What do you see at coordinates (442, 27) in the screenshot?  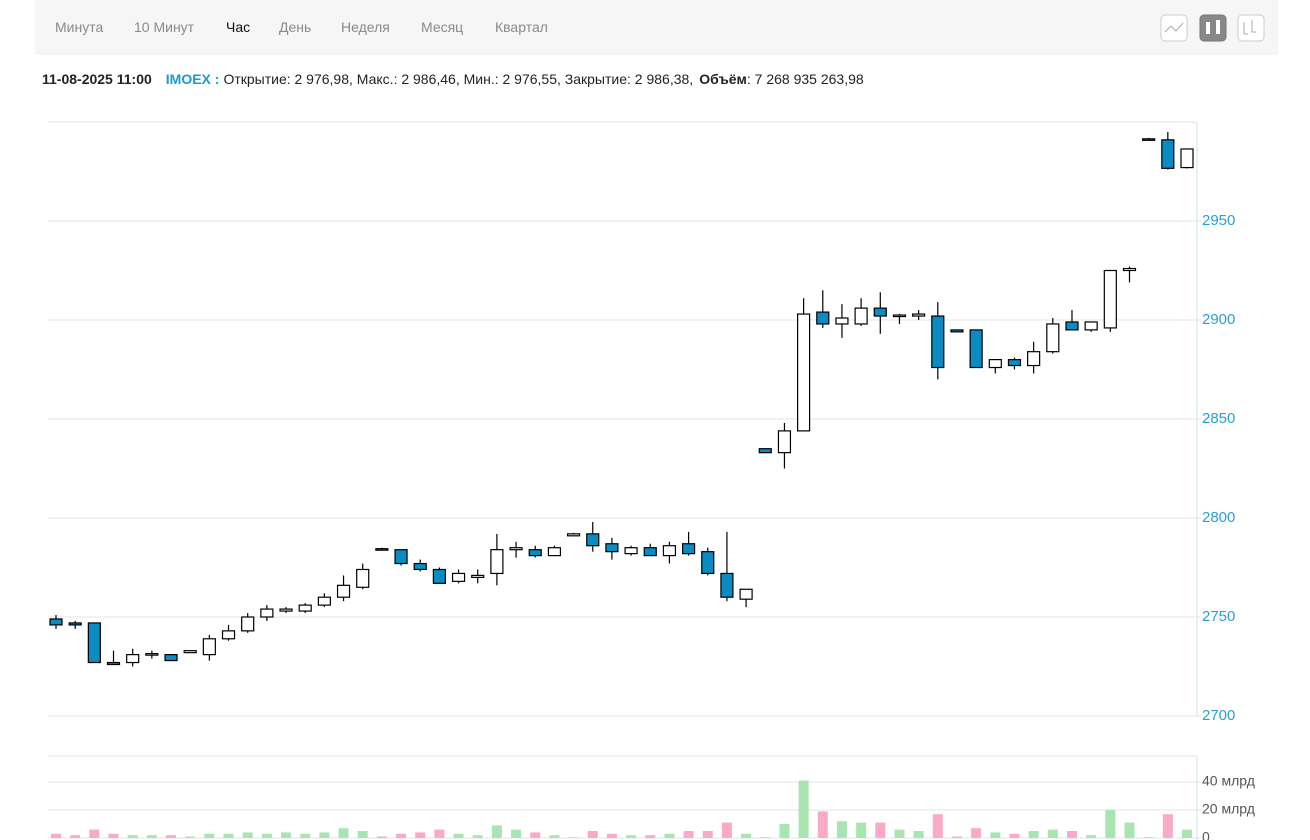 I see `tab: Месяц` at bounding box center [442, 27].